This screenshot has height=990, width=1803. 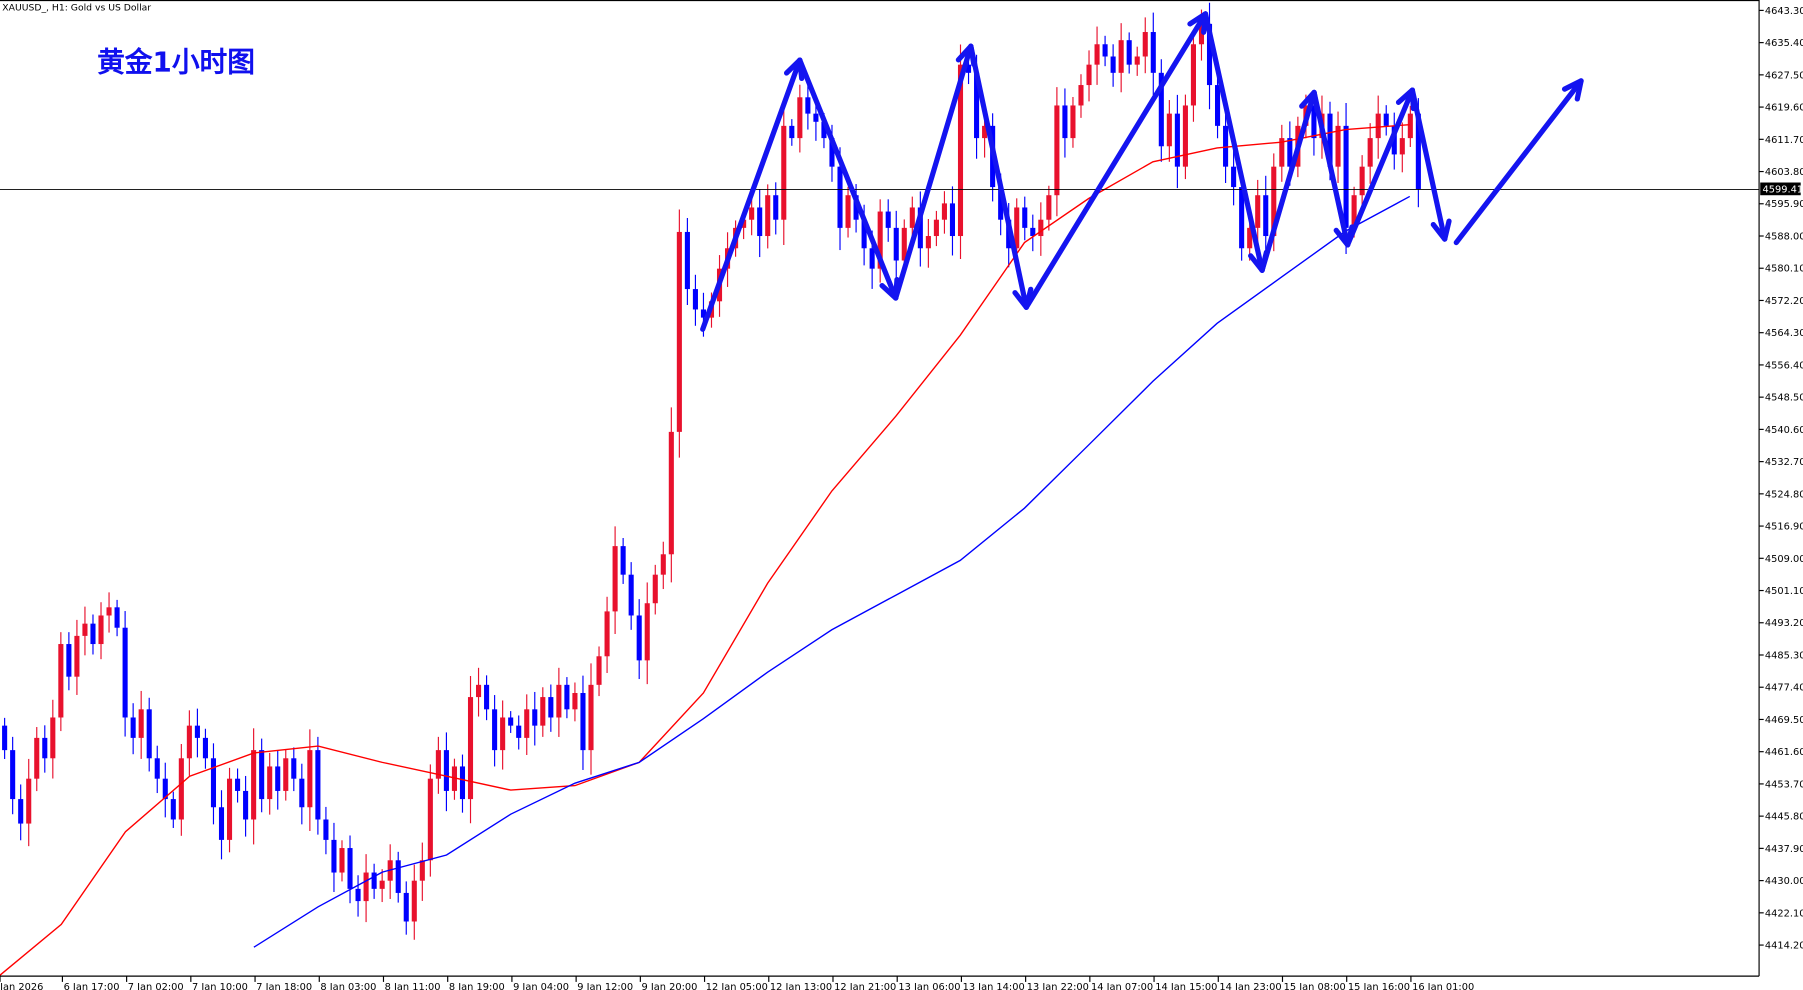 I want to click on trend-arrow, so click(x=1518, y=162).